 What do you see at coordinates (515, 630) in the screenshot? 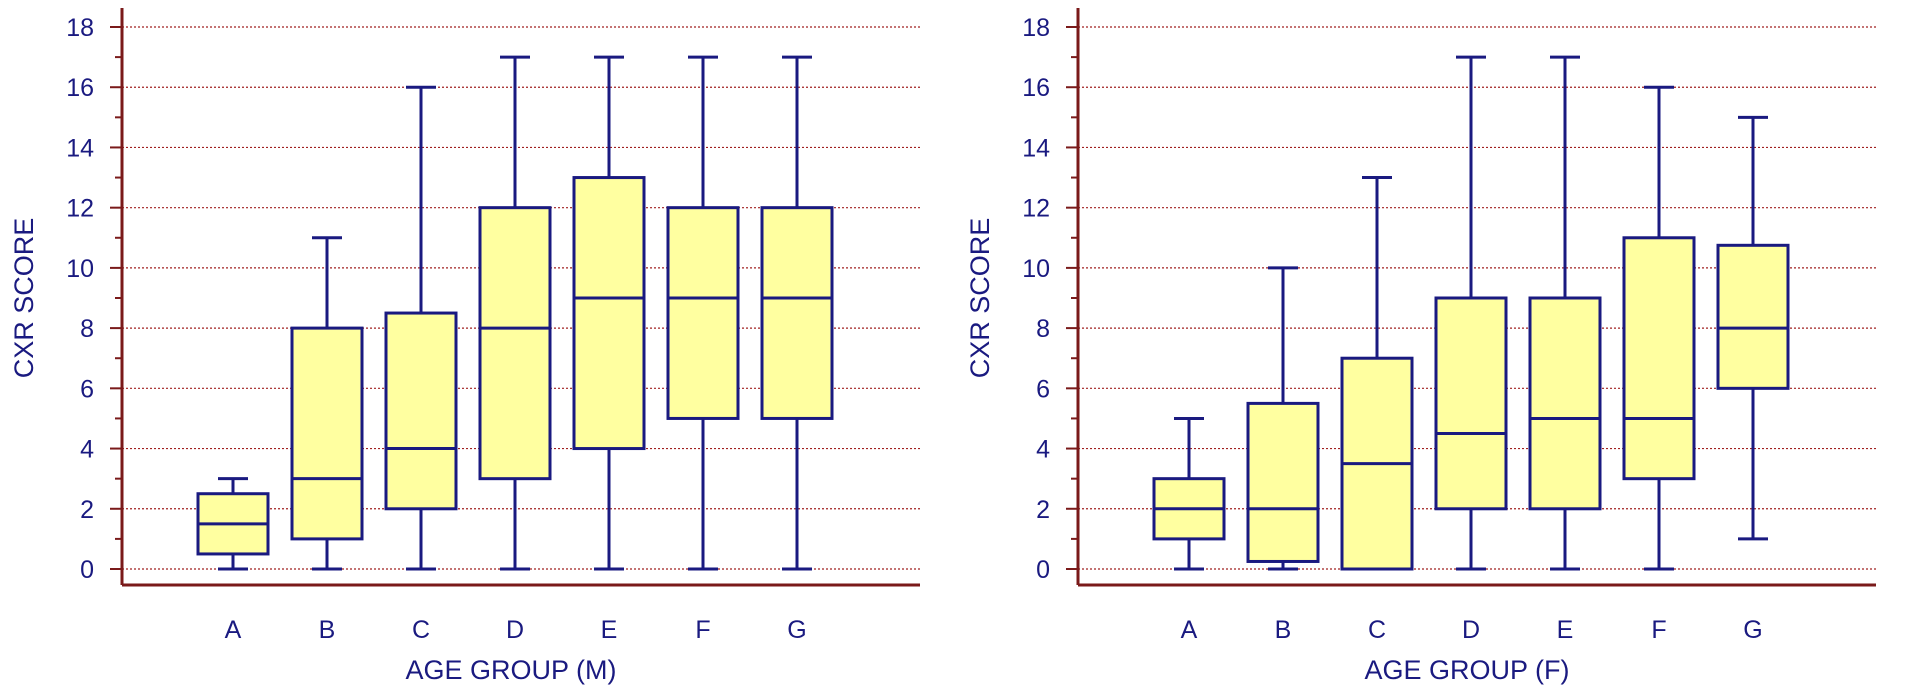
I see `male-x-tick-label-D: D` at bounding box center [515, 630].